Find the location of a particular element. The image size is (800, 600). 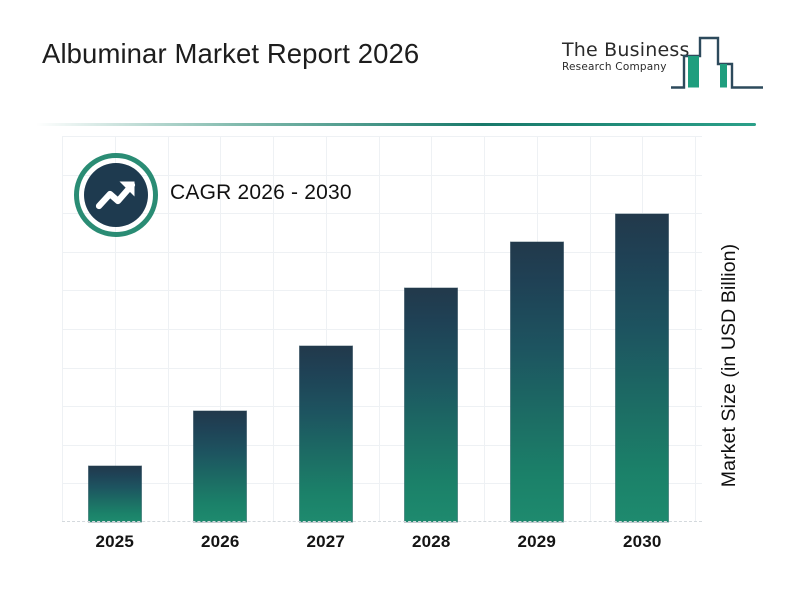

y-axis-title-text: Market Size (in USD Billion) is located at coordinates (729, 365).